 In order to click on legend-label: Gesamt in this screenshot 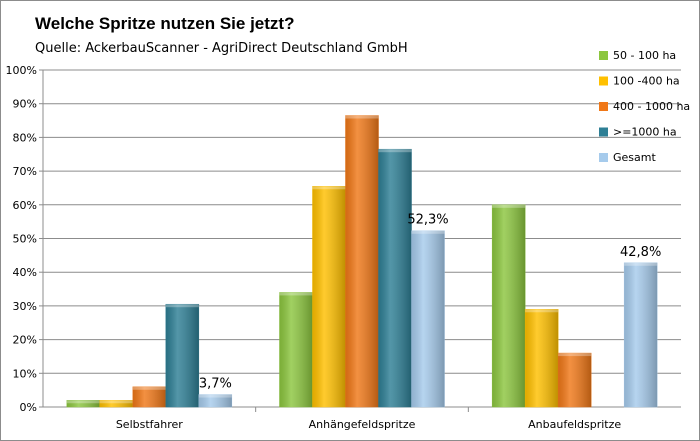, I will do `click(634, 157)`.